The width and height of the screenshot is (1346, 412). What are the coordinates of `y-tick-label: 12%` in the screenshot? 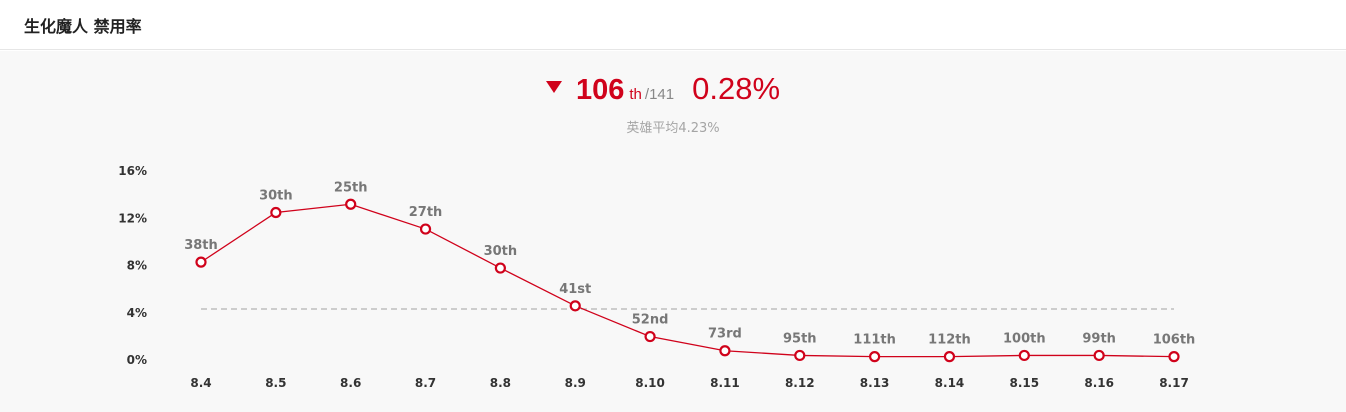 It's located at (132, 218).